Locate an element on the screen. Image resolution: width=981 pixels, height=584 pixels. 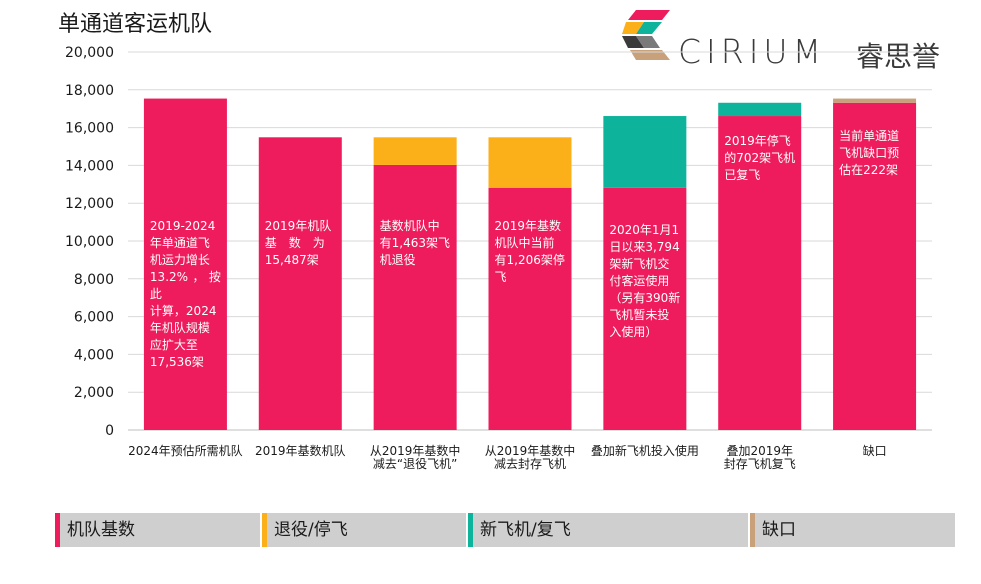
legend-label: 缺口 is located at coordinates (779, 530).